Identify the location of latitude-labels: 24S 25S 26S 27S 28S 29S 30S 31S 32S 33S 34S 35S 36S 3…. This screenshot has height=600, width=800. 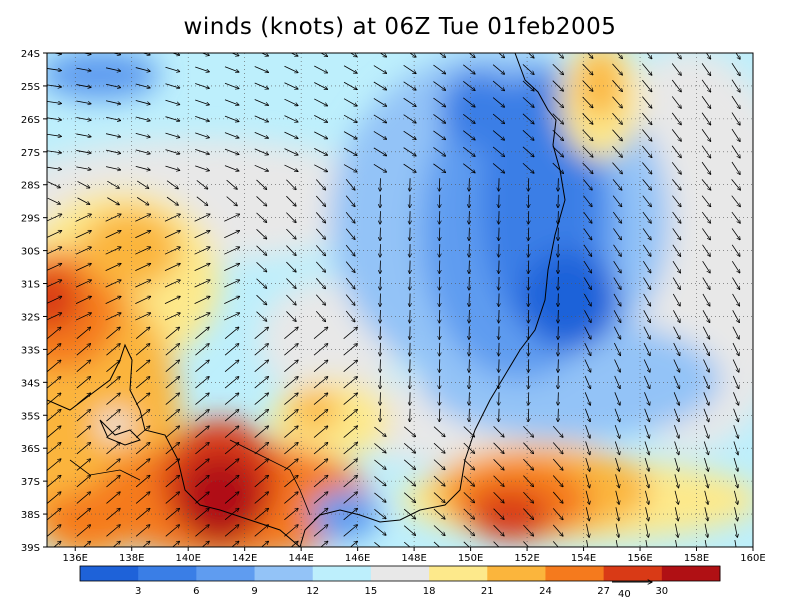
(34, 301).